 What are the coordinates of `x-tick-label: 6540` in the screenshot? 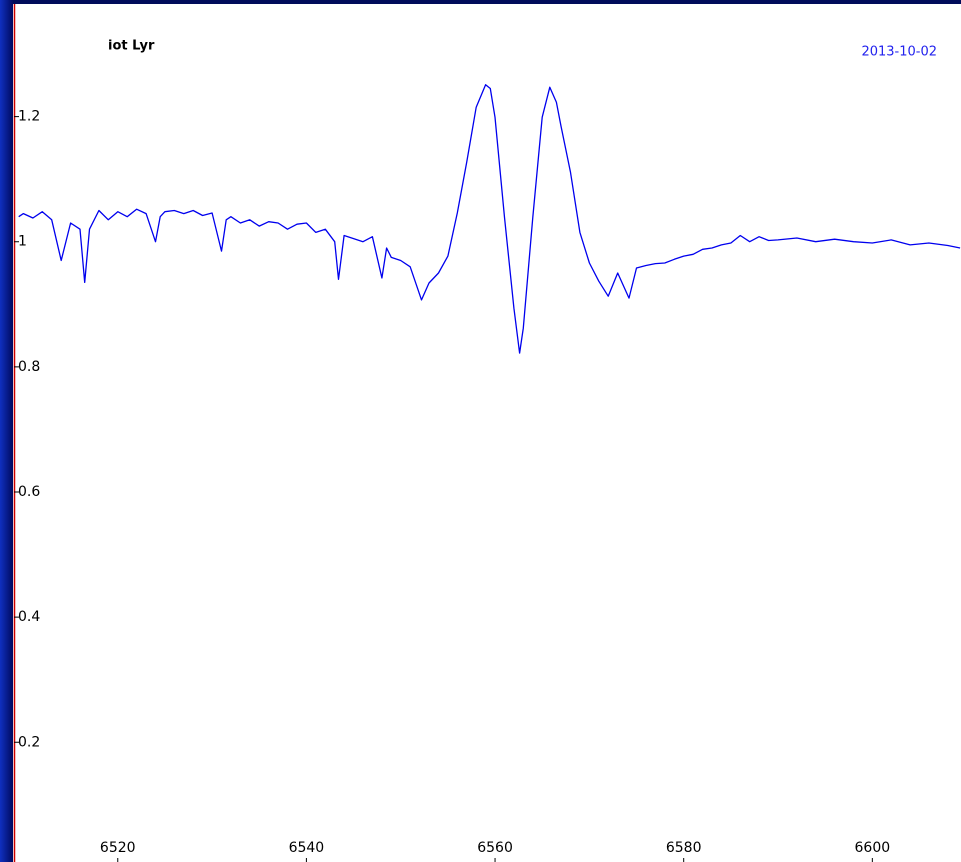 It's located at (307, 848).